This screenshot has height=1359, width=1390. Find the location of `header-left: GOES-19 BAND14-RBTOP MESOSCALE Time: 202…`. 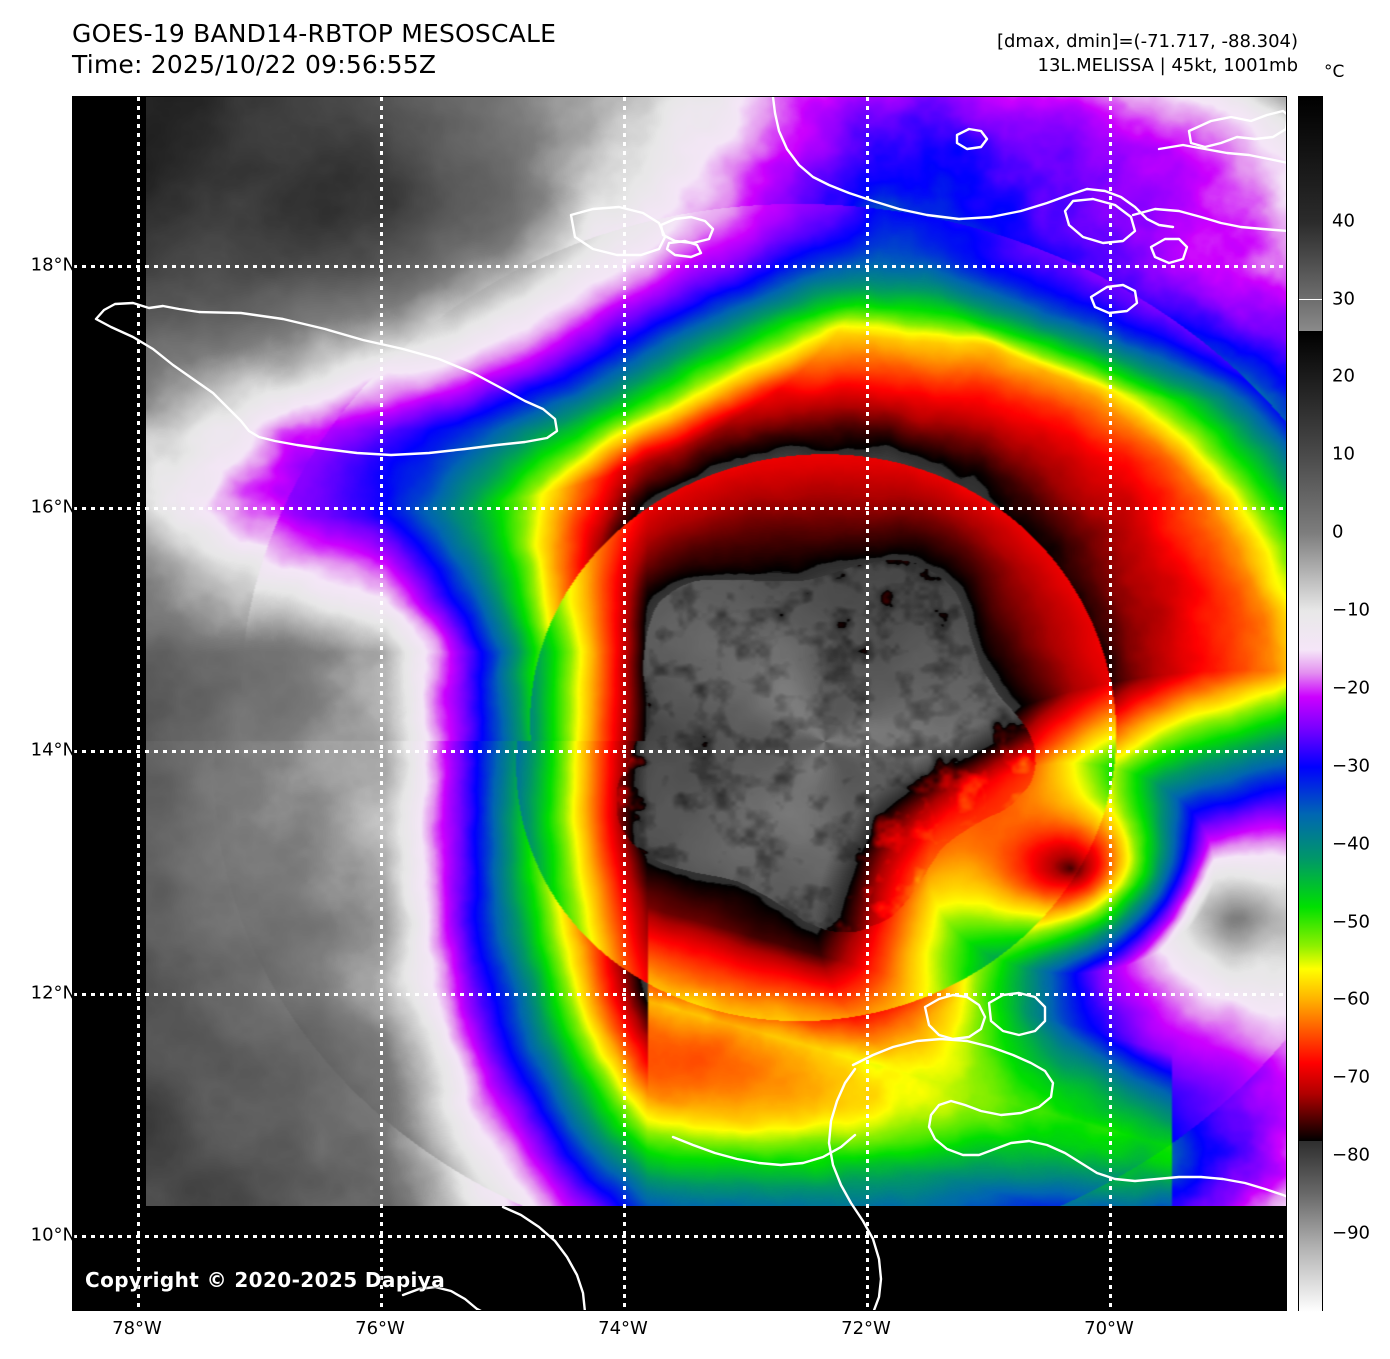

header-left: GOES-19 BAND14-RBTOP MESOSCALE Time: 202… is located at coordinates (422, 49).